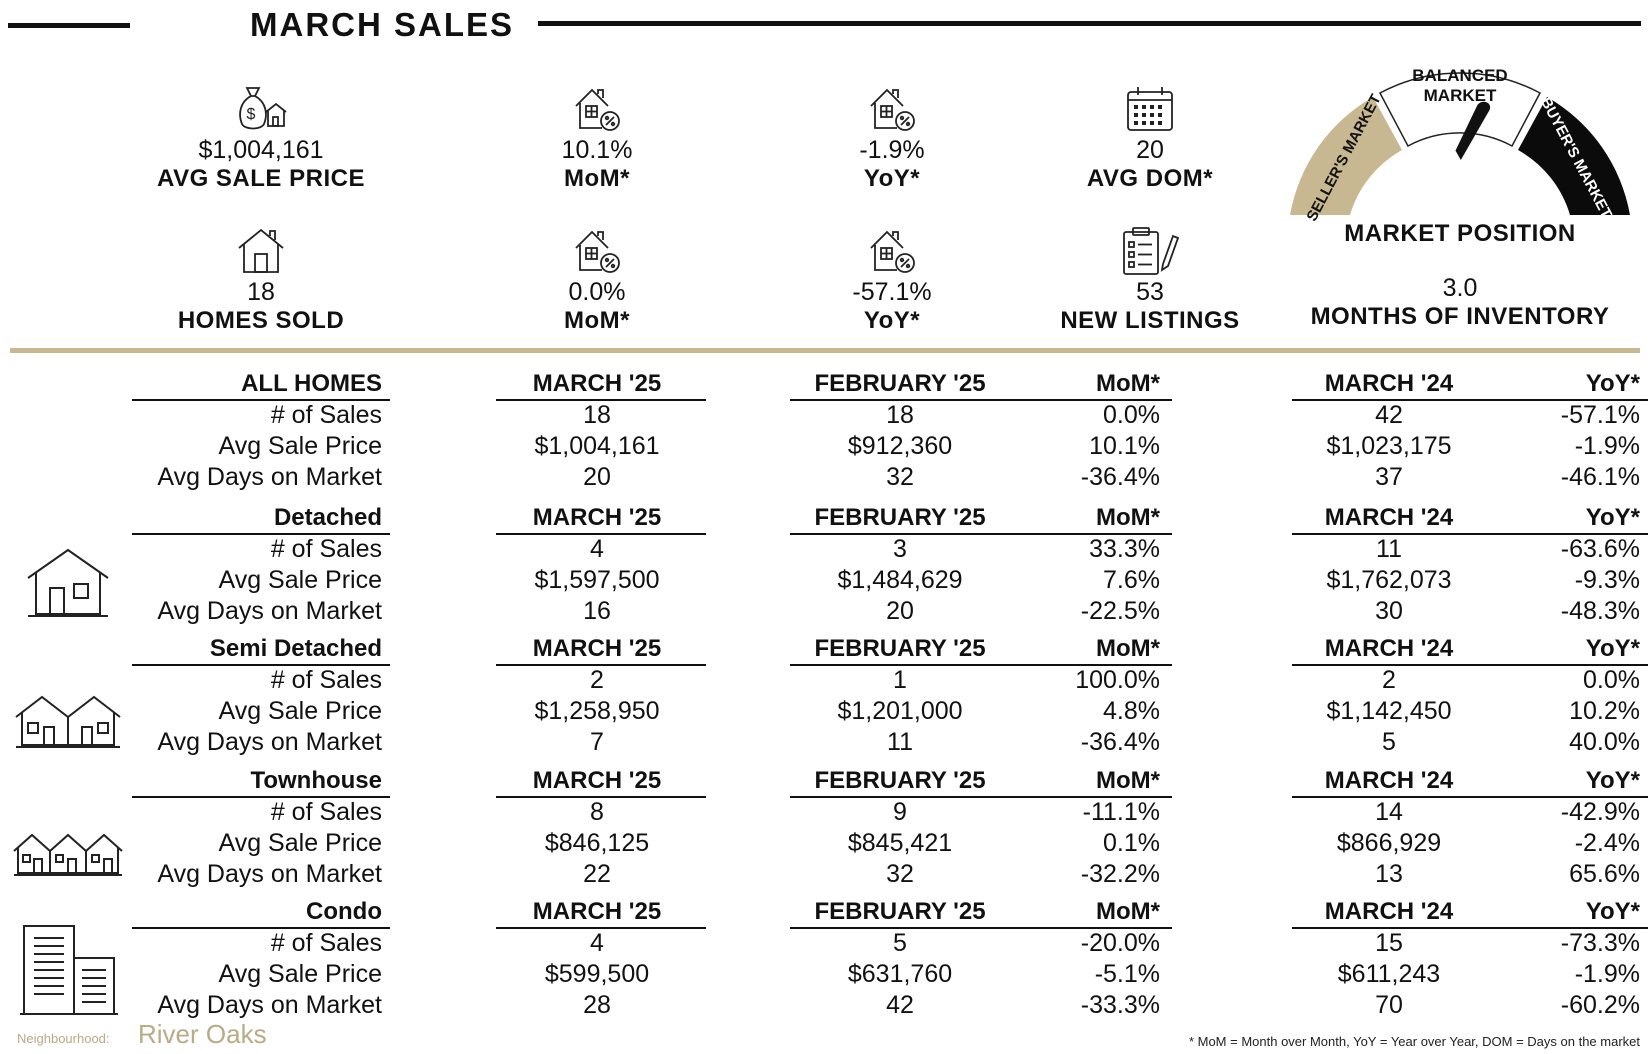  What do you see at coordinates (597, 150) in the screenshot?
I see `kpi-value: 10.1%` at bounding box center [597, 150].